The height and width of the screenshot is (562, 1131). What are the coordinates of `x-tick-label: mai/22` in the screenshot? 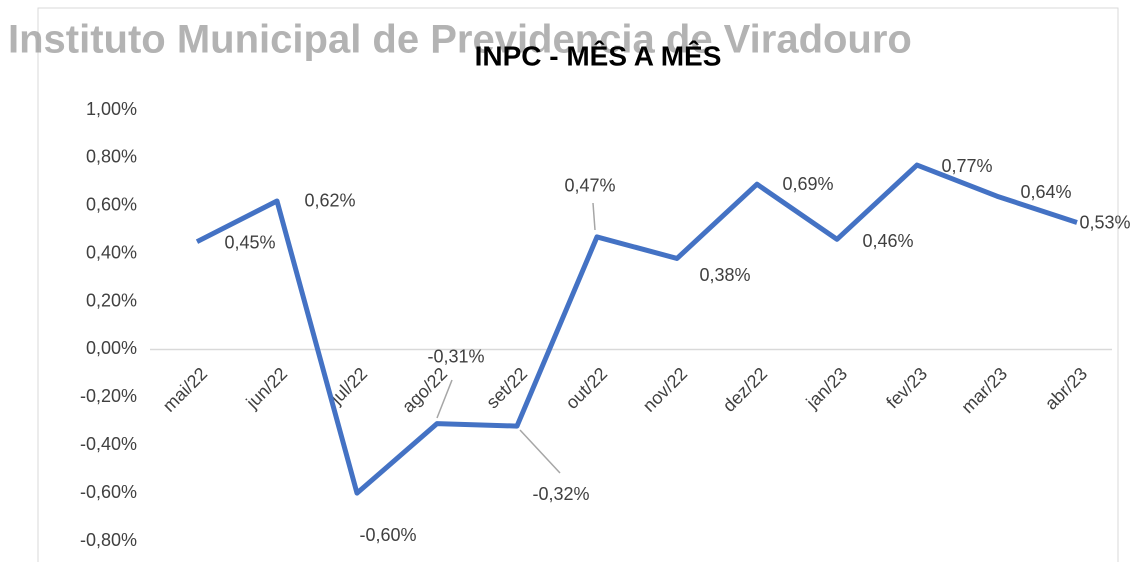 It's located at (185, 389).